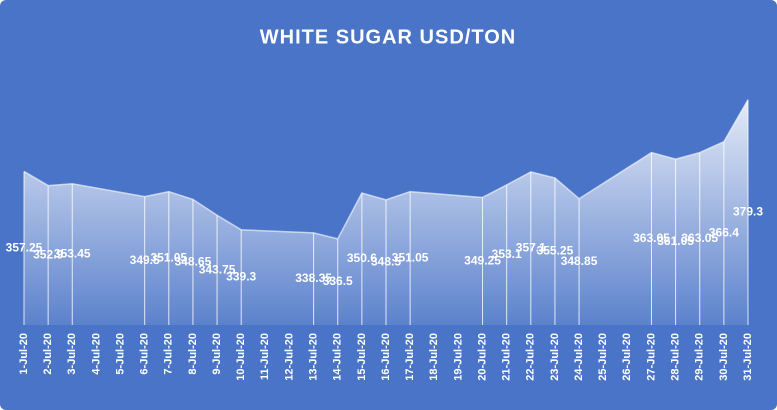 The image size is (777, 410). Describe the element at coordinates (507, 357) in the screenshot. I see `x-tick-label: 21-Jul-20` at that location.